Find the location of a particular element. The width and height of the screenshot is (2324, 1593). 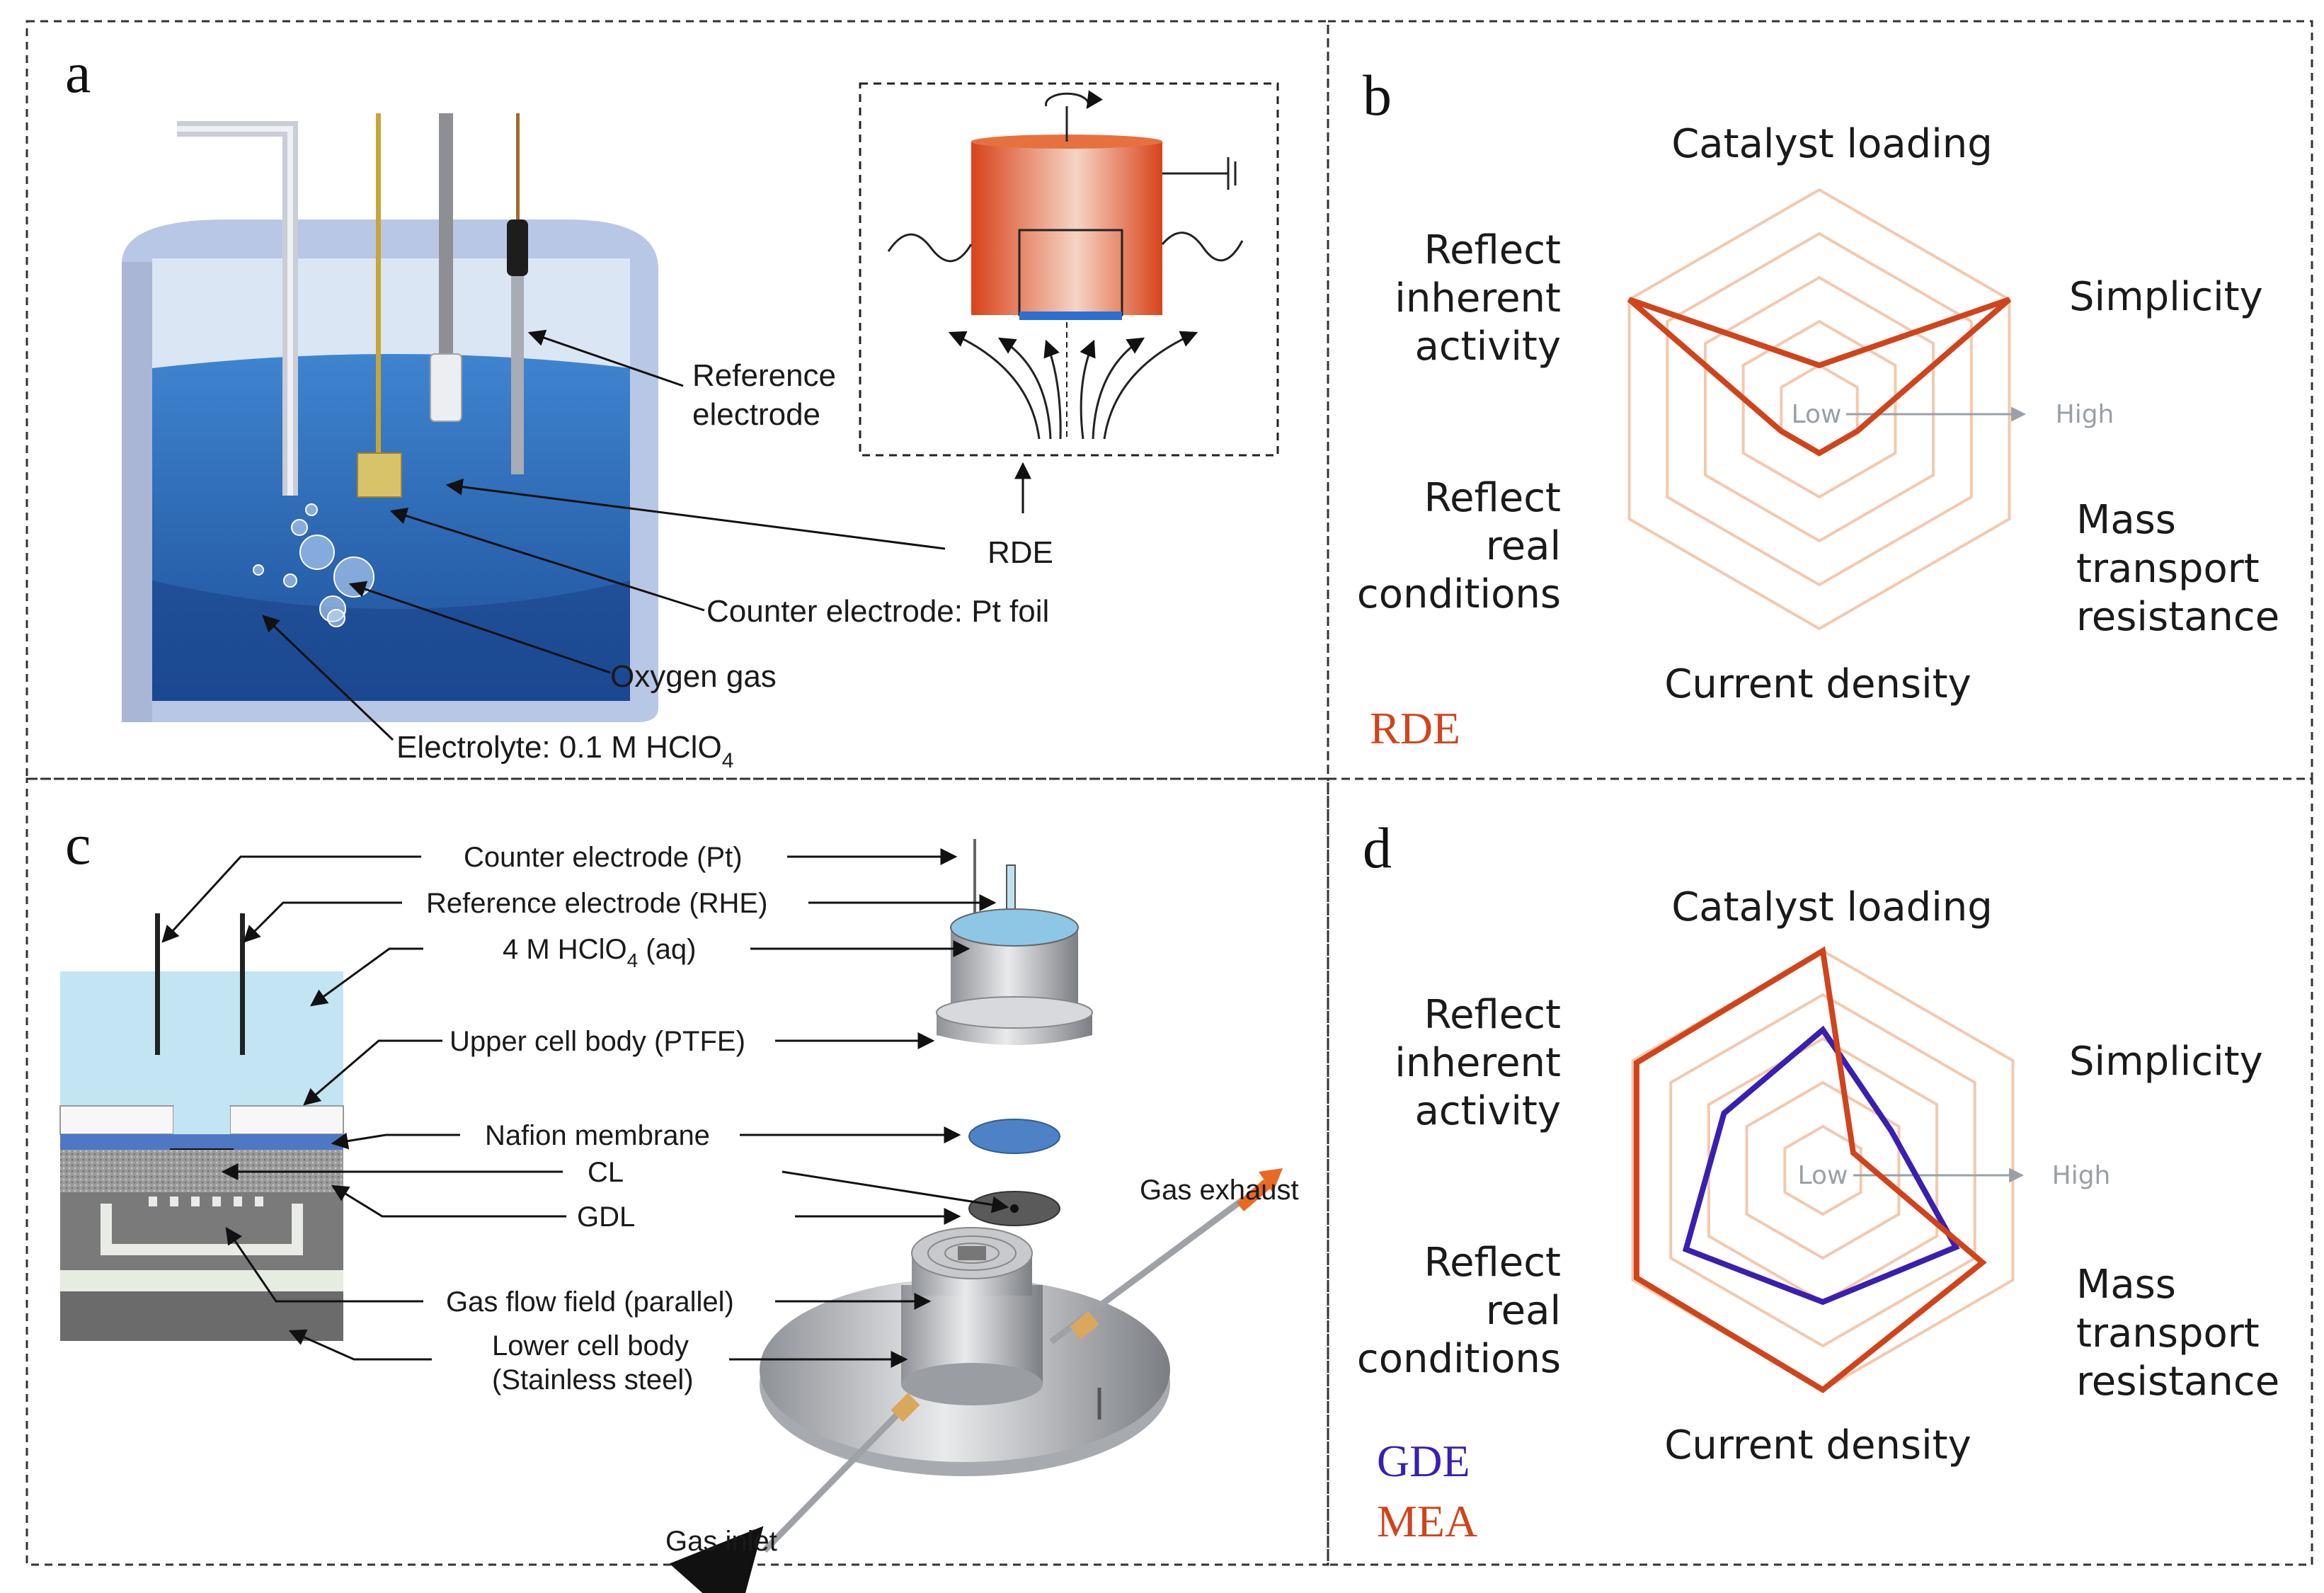

radar-series-gde is located at coordinates (1821, 1165).